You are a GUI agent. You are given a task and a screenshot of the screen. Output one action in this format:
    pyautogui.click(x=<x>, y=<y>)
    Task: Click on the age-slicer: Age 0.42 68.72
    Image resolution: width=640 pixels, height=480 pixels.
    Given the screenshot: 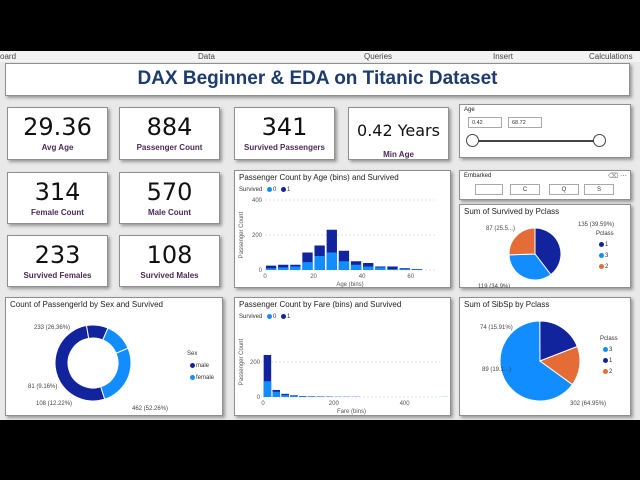 What is the action you would take?
    pyautogui.click(x=545, y=131)
    